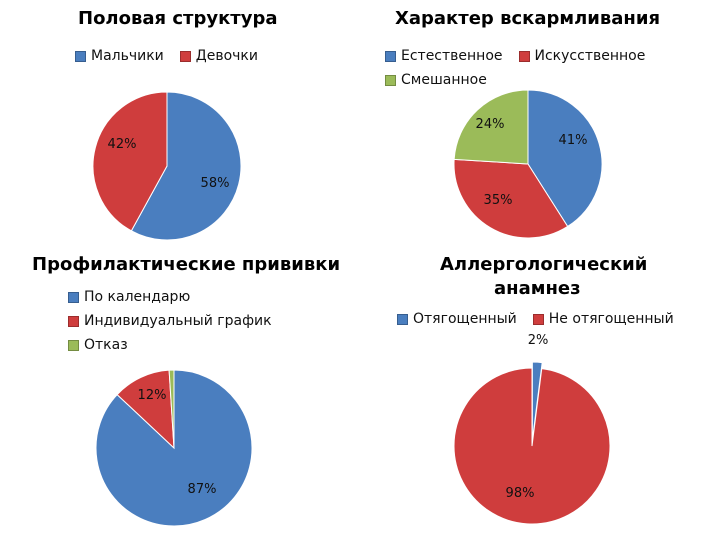 The image size is (720, 540). Describe the element at coordinates (520, 493) in the screenshot. I see `pie-slice-label: 98%` at that location.